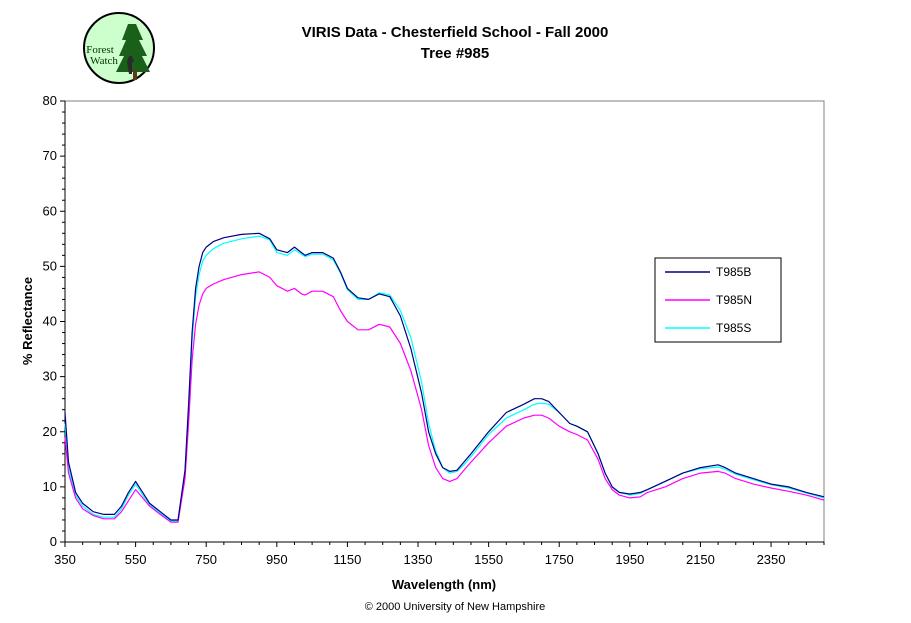  I want to click on x-tick-label: 1150, so click(347, 559).